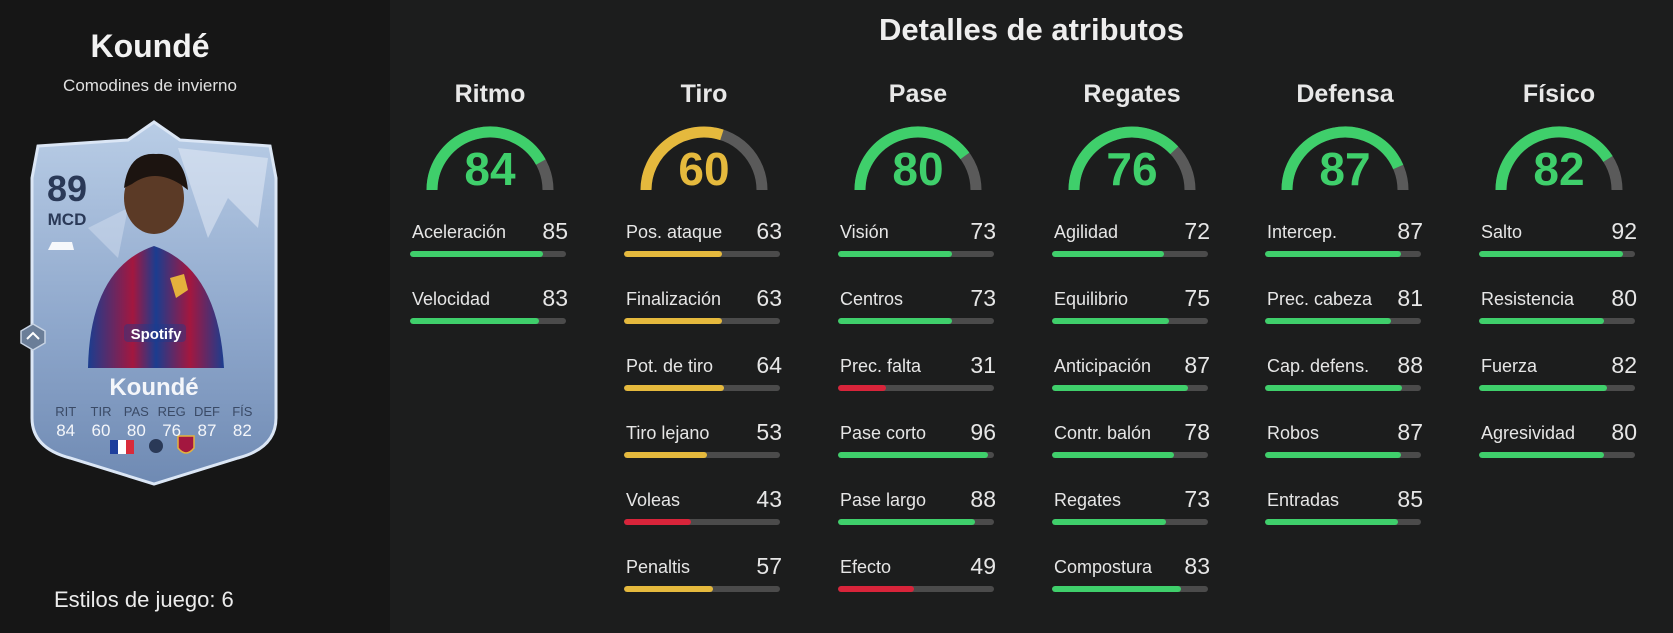 The height and width of the screenshot is (633, 1673). Describe the element at coordinates (1528, 433) in the screenshot. I see `attribute-name: Agresividad` at that location.